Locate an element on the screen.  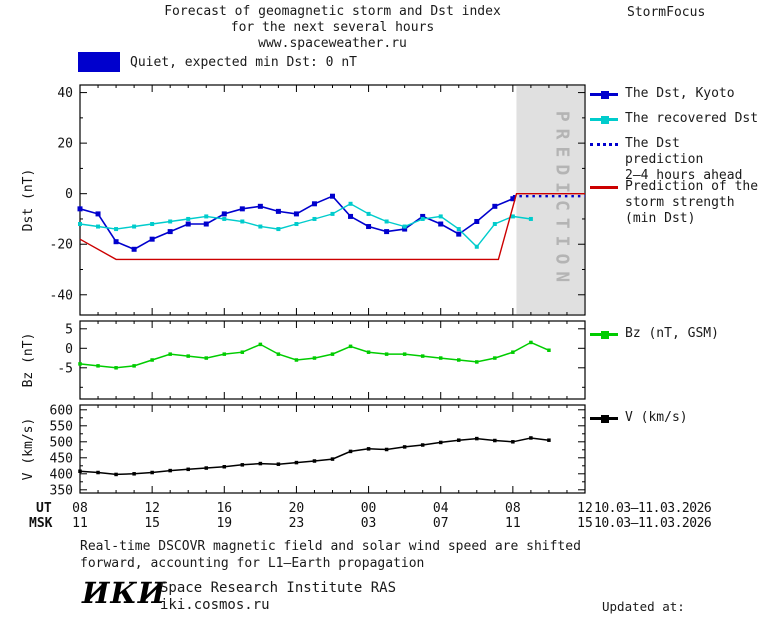
legend-label-bz: Bz (nT, GSM) is located at coordinates (672, 333).